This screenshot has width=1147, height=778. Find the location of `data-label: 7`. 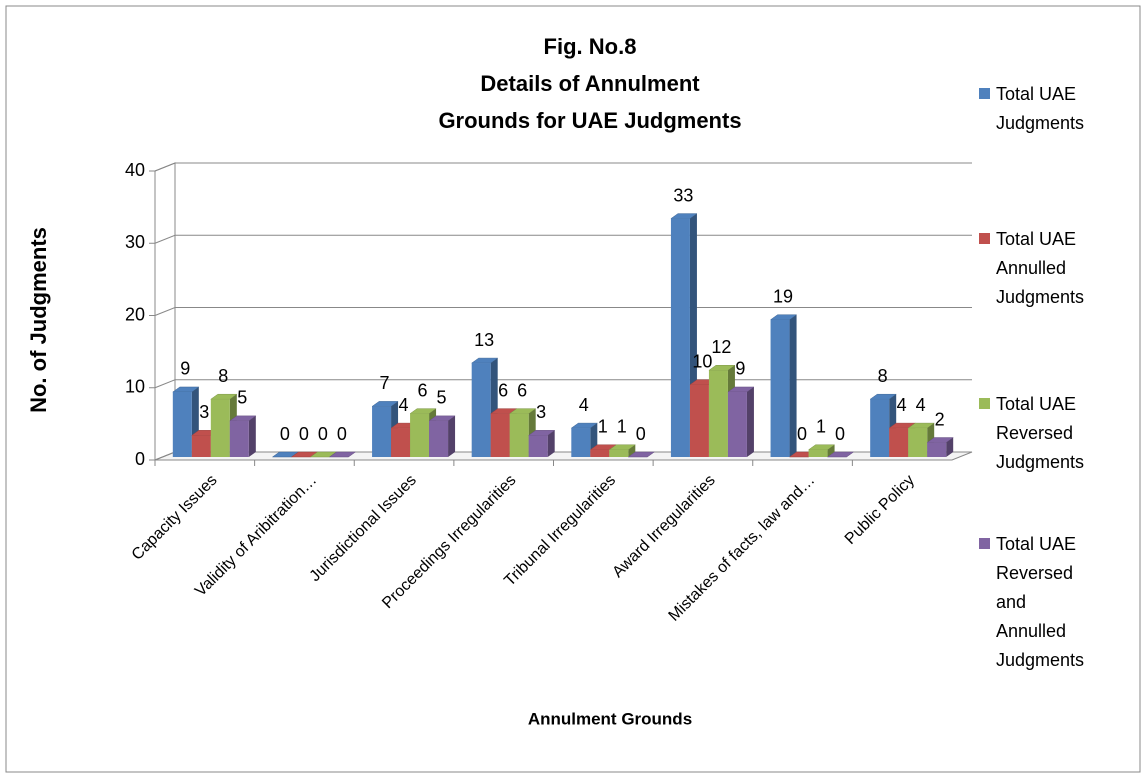

data-label: 7 is located at coordinates (385, 383).